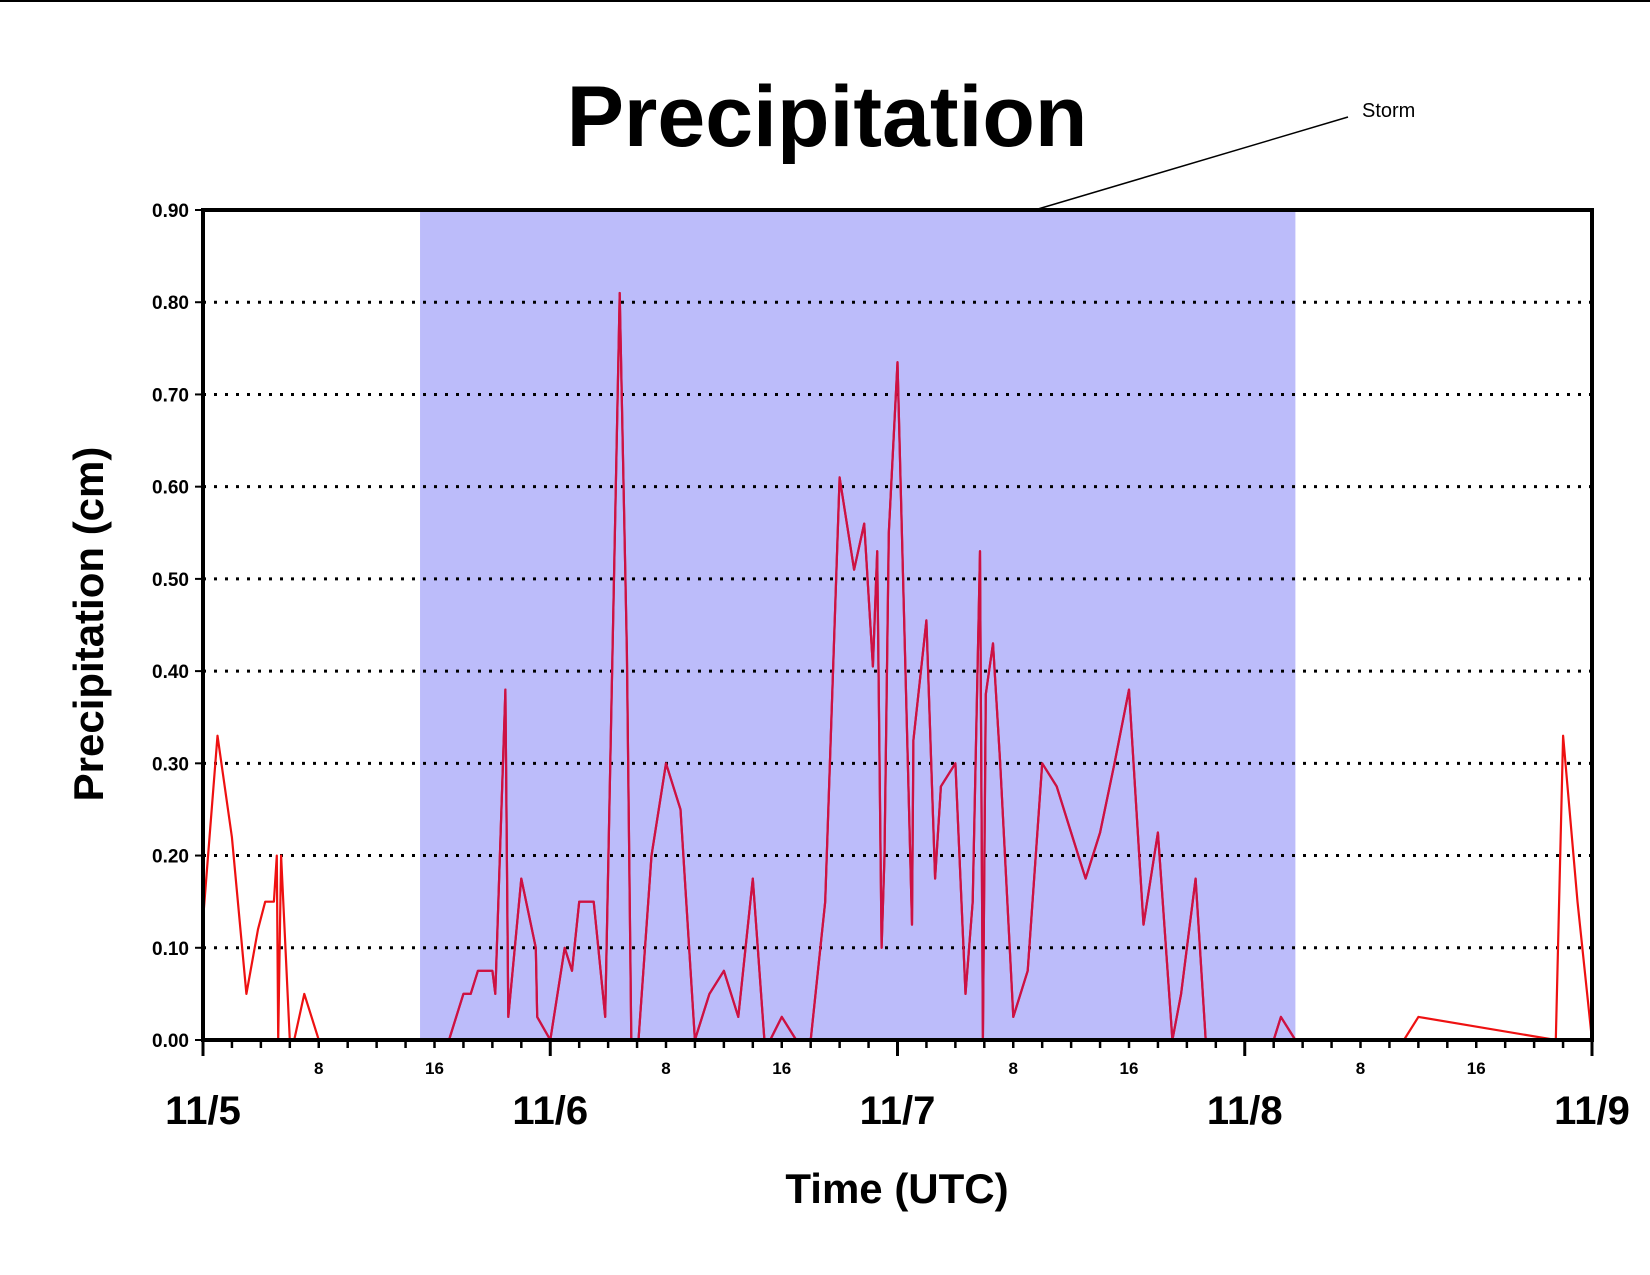 The width and height of the screenshot is (1650, 1275). I want to click on y-tick-label: 0.10, so click(170, 949).